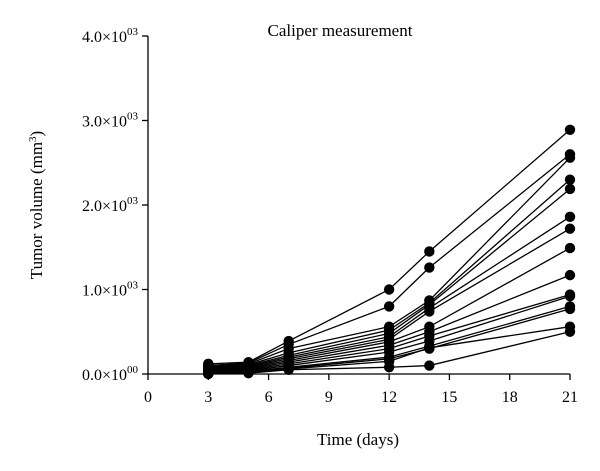  I want to click on y-axis-title-sup: 3, so click(33, 139).